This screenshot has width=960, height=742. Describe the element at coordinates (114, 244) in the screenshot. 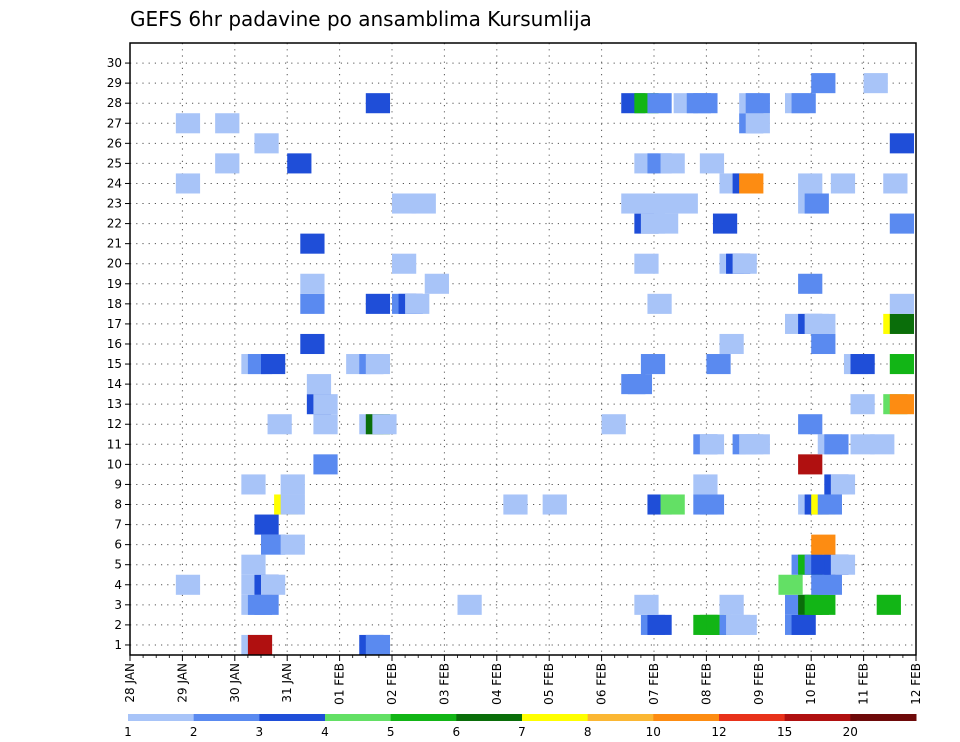

I see `y-tick-label: 21` at that location.